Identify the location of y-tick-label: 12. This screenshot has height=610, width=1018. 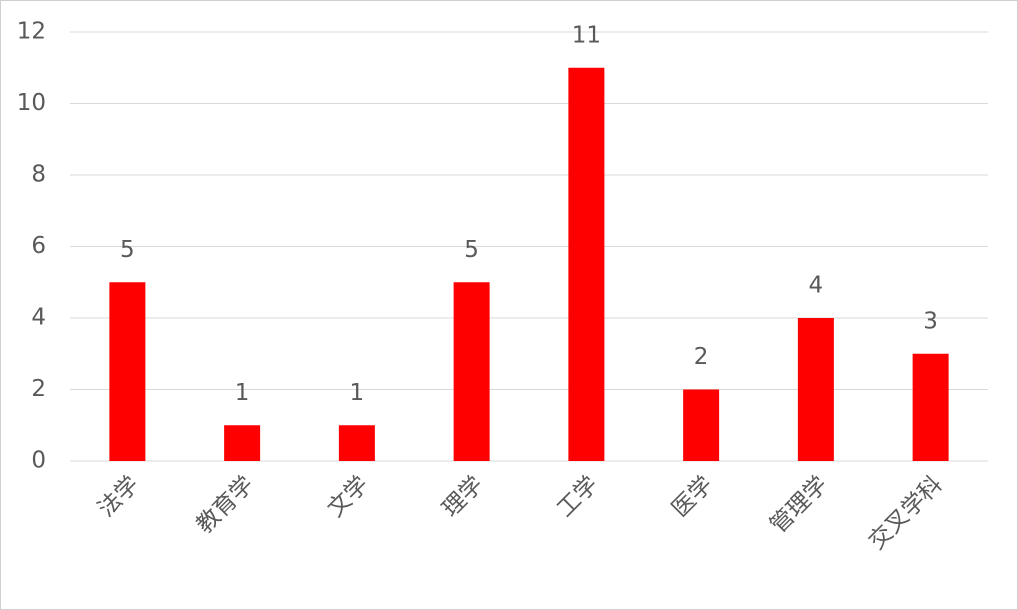
(31, 32).